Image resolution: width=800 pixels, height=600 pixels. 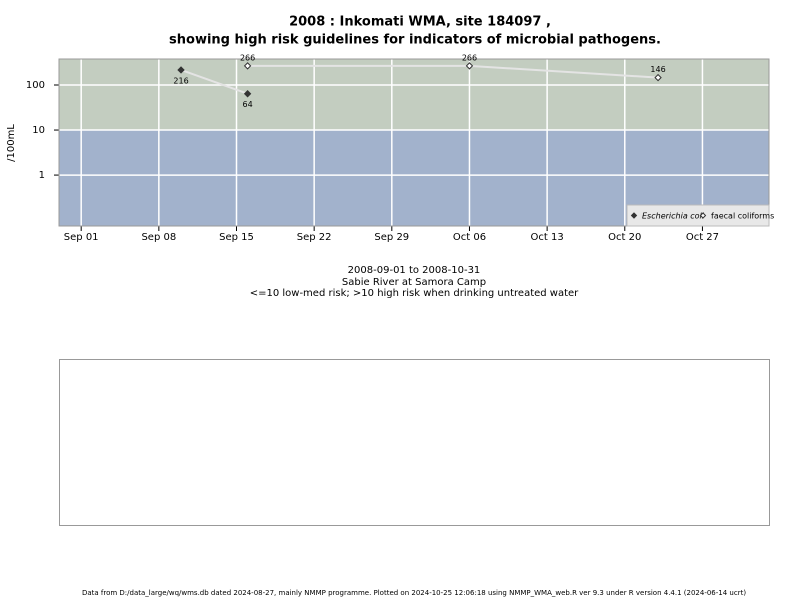 What do you see at coordinates (35, 85) in the screenshot?
I see `y-tick-label: 100` at bounding box center [35, 85].